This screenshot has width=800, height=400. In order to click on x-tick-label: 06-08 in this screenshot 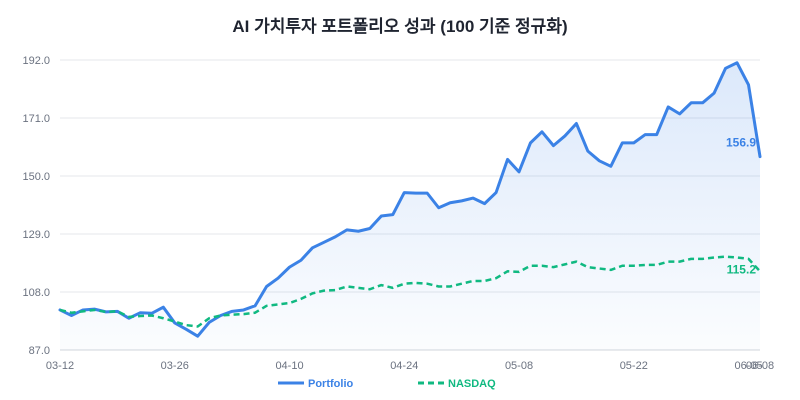, I will do `click(760, 366)`.